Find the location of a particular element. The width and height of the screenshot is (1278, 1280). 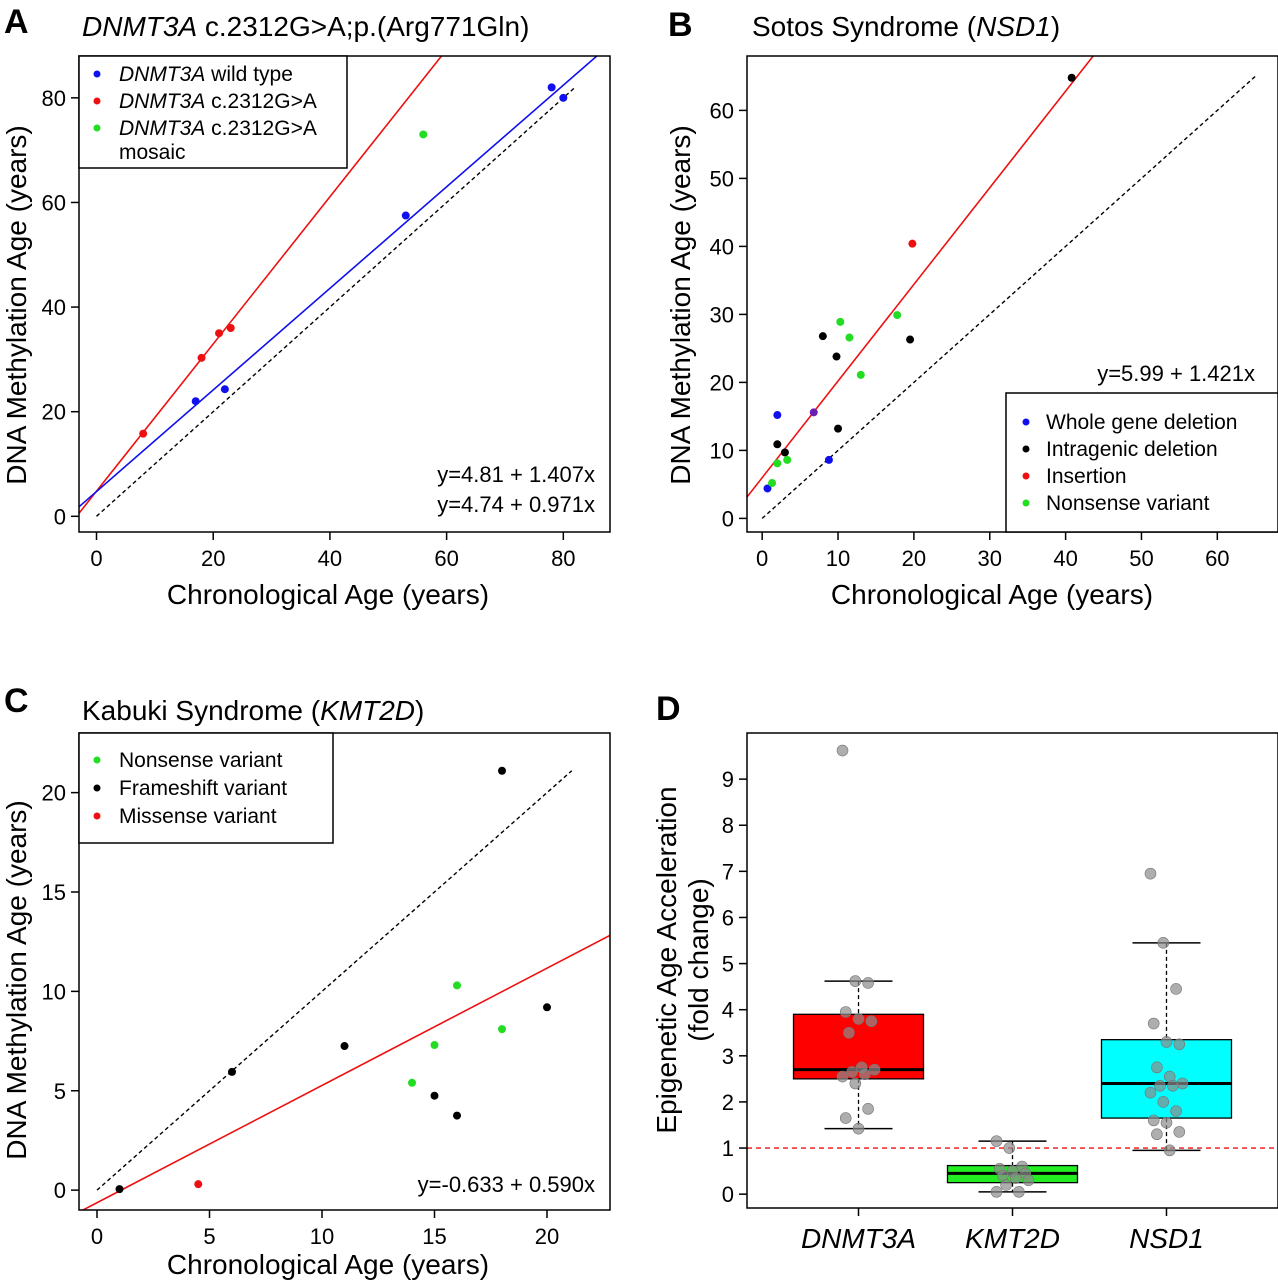

panel-d-ytick-label-1: 1 is located at coordinates (728, 1148).